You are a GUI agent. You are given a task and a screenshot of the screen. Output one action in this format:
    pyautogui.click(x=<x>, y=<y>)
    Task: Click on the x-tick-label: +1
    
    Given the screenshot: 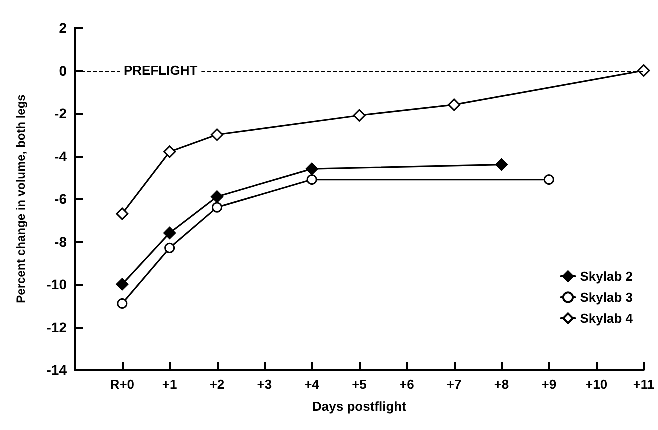 What is the action you would take?
    pyautogui.click(x=170, y=384)
    